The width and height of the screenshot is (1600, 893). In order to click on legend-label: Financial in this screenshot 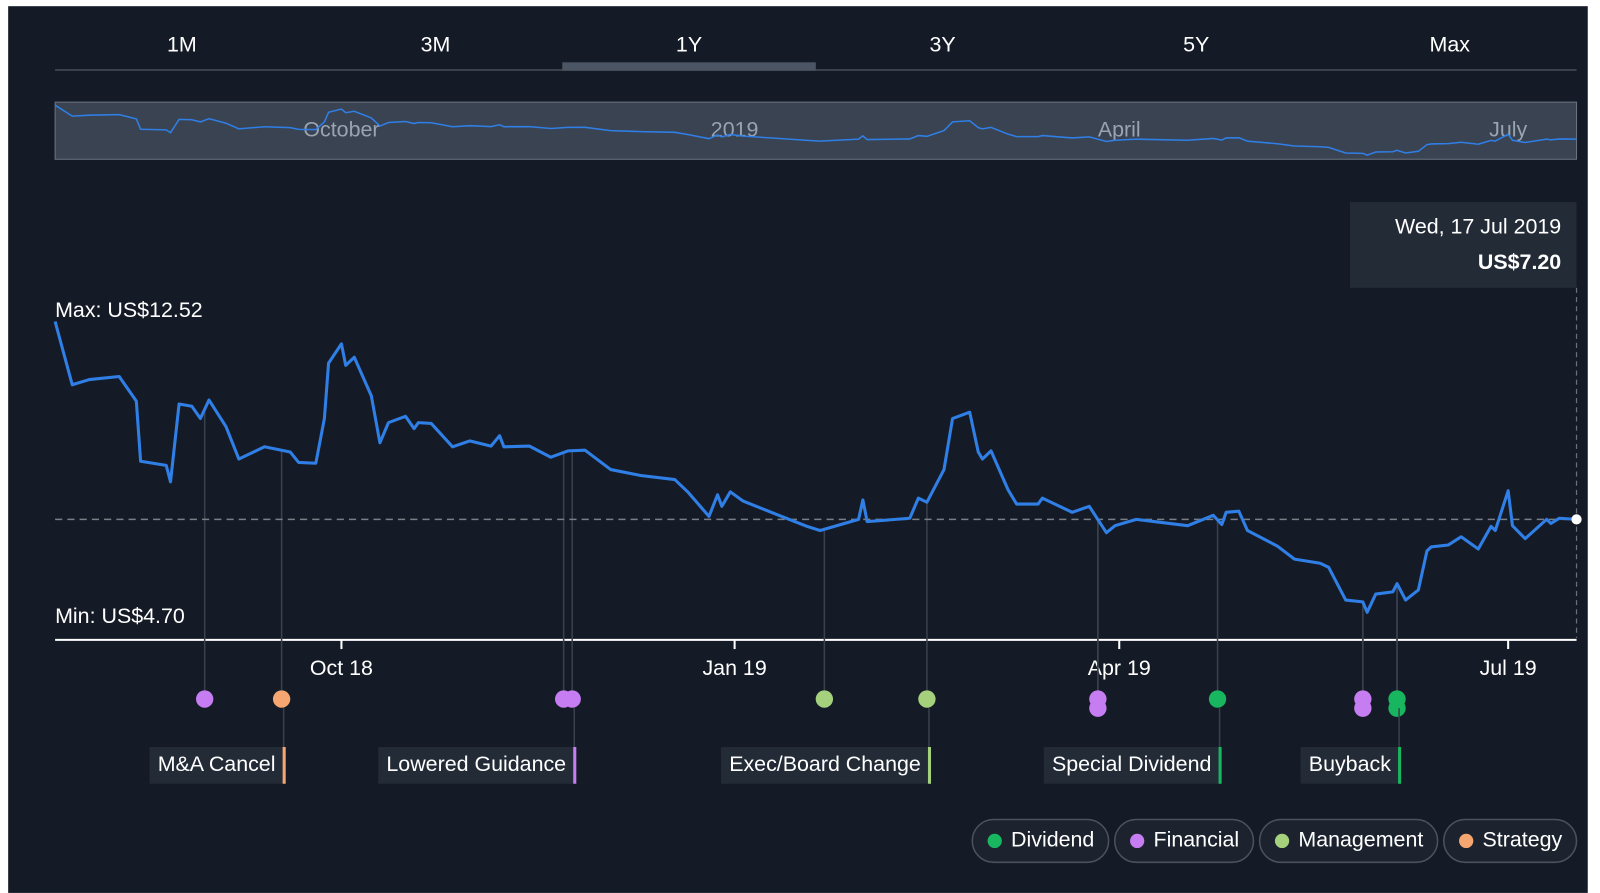, I will do `click(1197, 840)`.